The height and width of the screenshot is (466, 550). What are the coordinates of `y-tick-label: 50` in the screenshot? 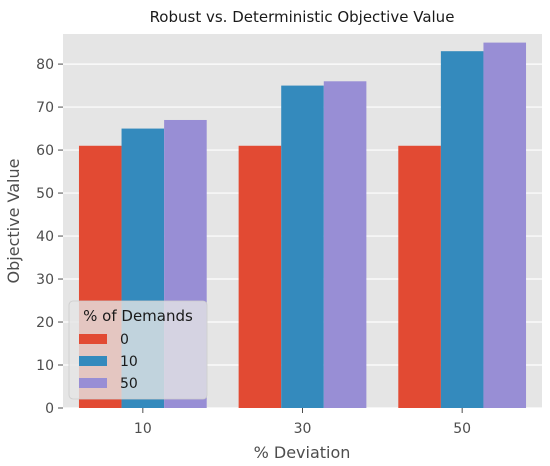 It's located at (45, 194).